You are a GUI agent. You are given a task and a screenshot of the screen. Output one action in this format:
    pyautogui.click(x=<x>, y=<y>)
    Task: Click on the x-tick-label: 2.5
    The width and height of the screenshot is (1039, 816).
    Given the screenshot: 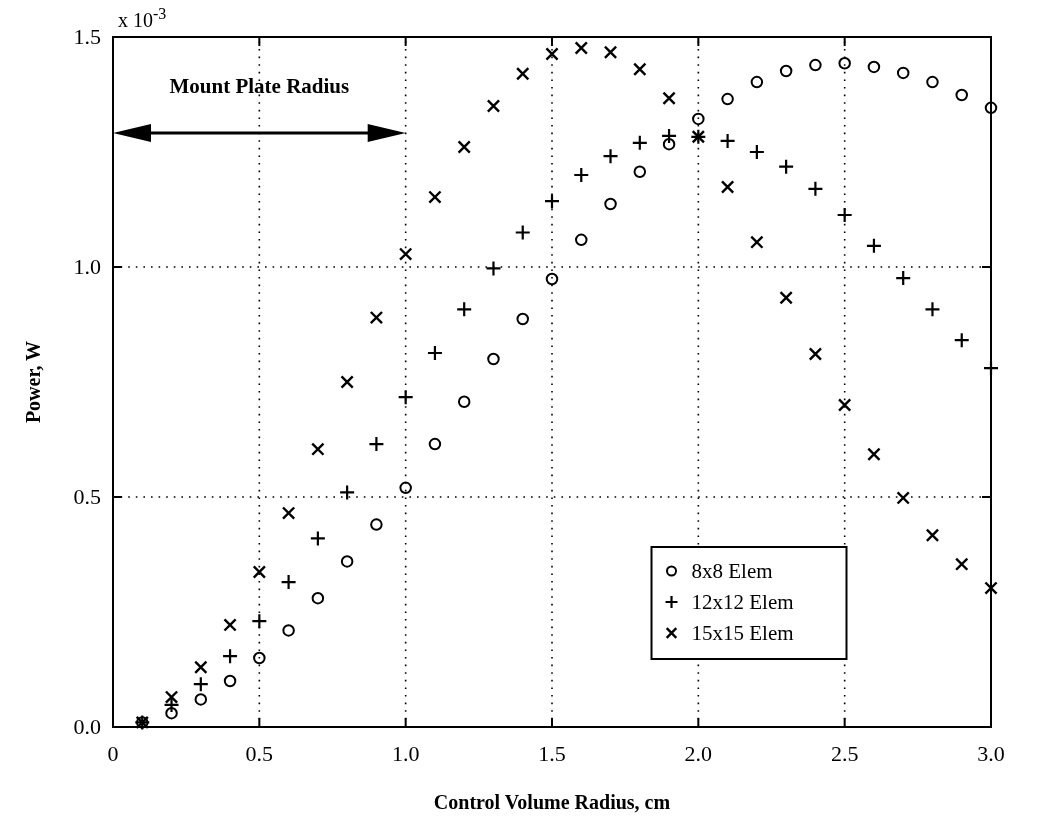 What is the action you would take?
    pyautogui.click(x=844, y=753)
    